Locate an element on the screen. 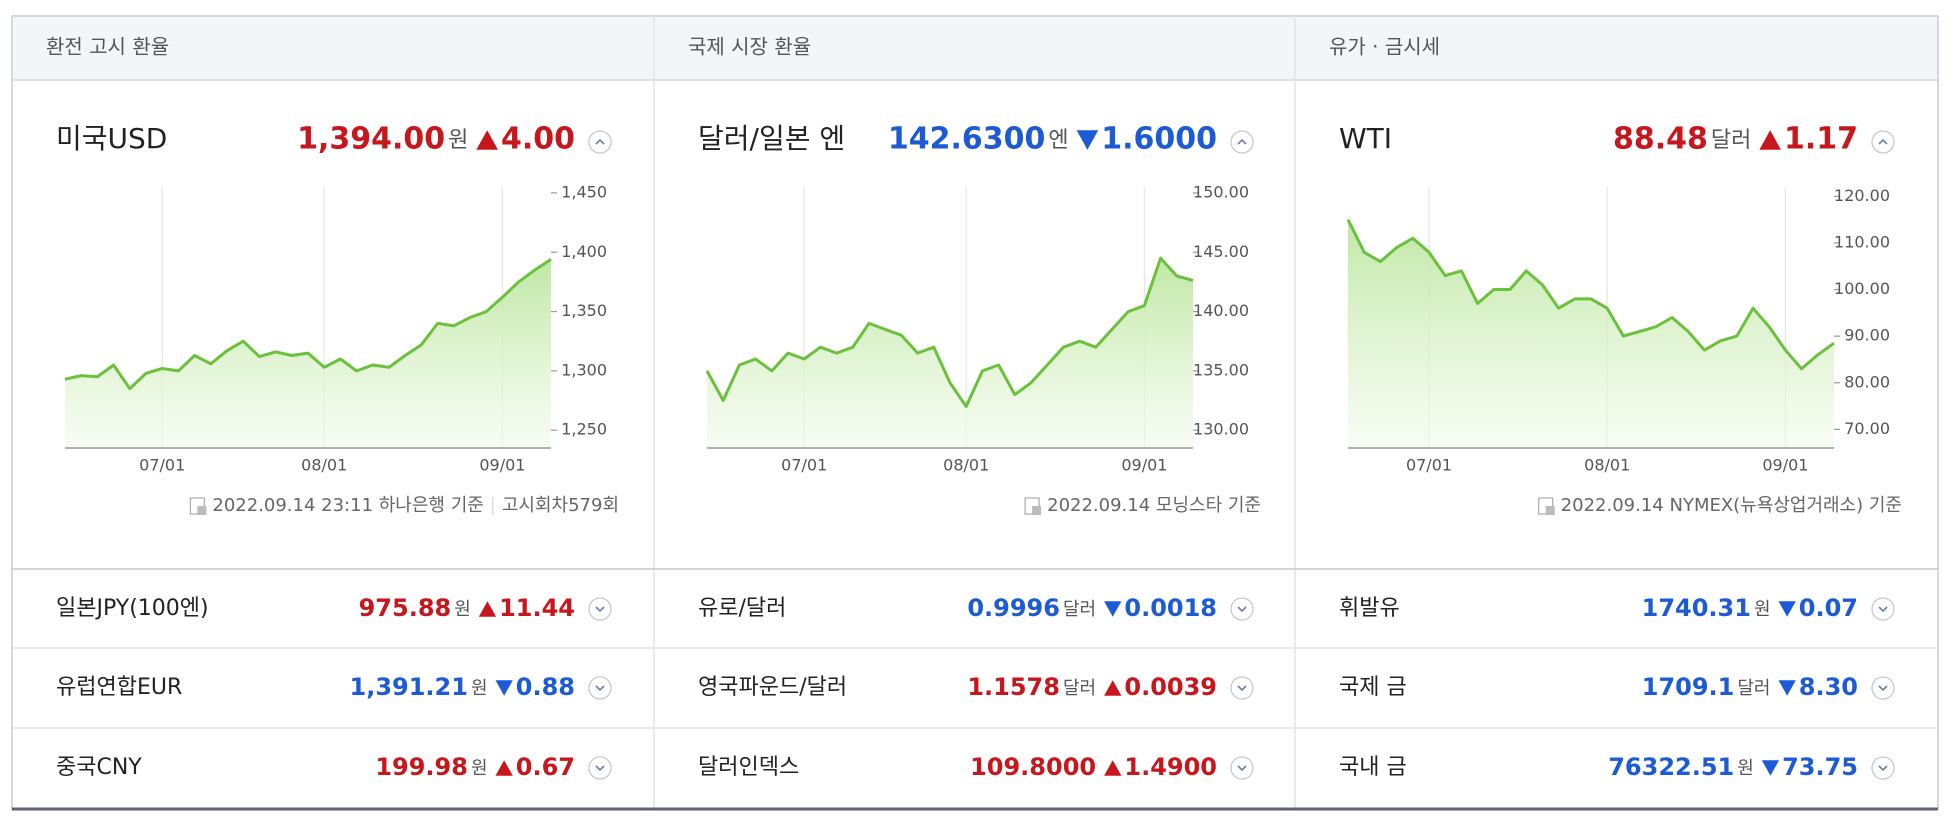 The width and height of the screenshot is (1950, 818). y-tick-label: 110.00 is located at coordinates (1862, 241).